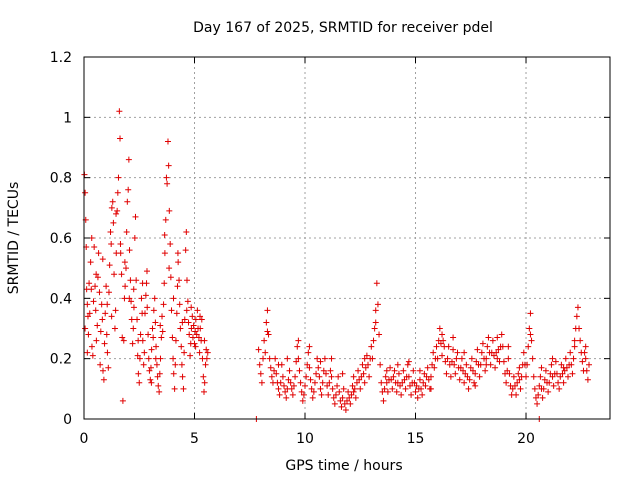  I want to click on x-axis-label: GPS time / hours, so click(343, 466).